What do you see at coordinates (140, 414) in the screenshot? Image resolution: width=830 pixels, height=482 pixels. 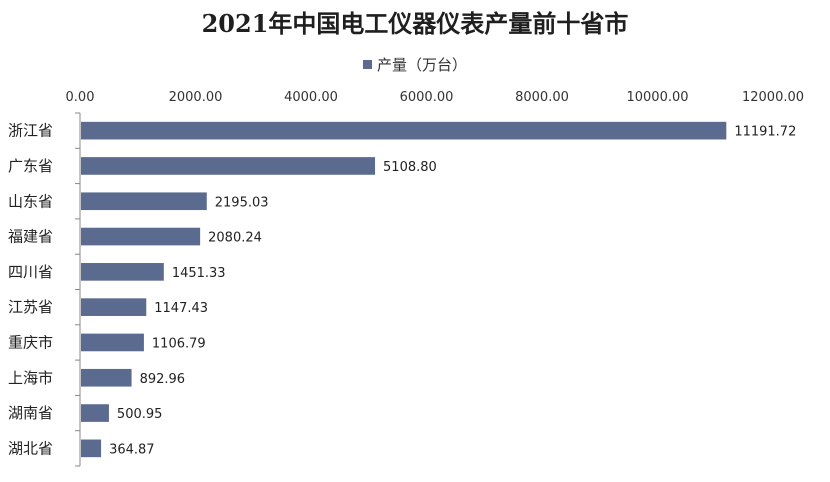 I see `data-label: 500.95` at bounding box center [140, 414].